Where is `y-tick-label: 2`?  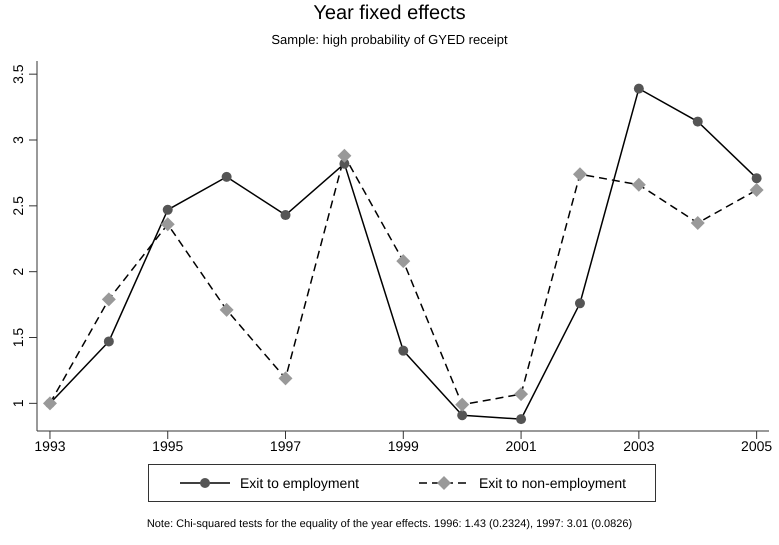 y-tick-label: 2 is located at coordinates (18, 272).